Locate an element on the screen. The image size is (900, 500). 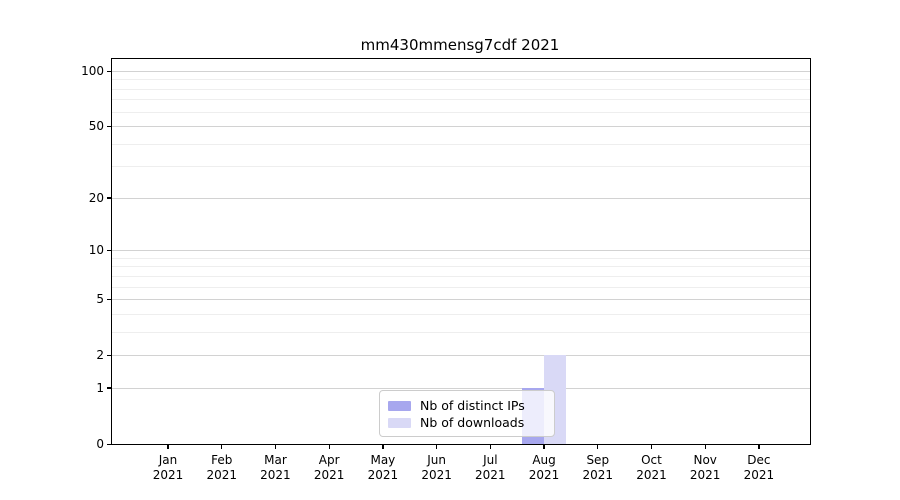
x-tick-label: Apr 2021 is located at coordinates (329, 468).